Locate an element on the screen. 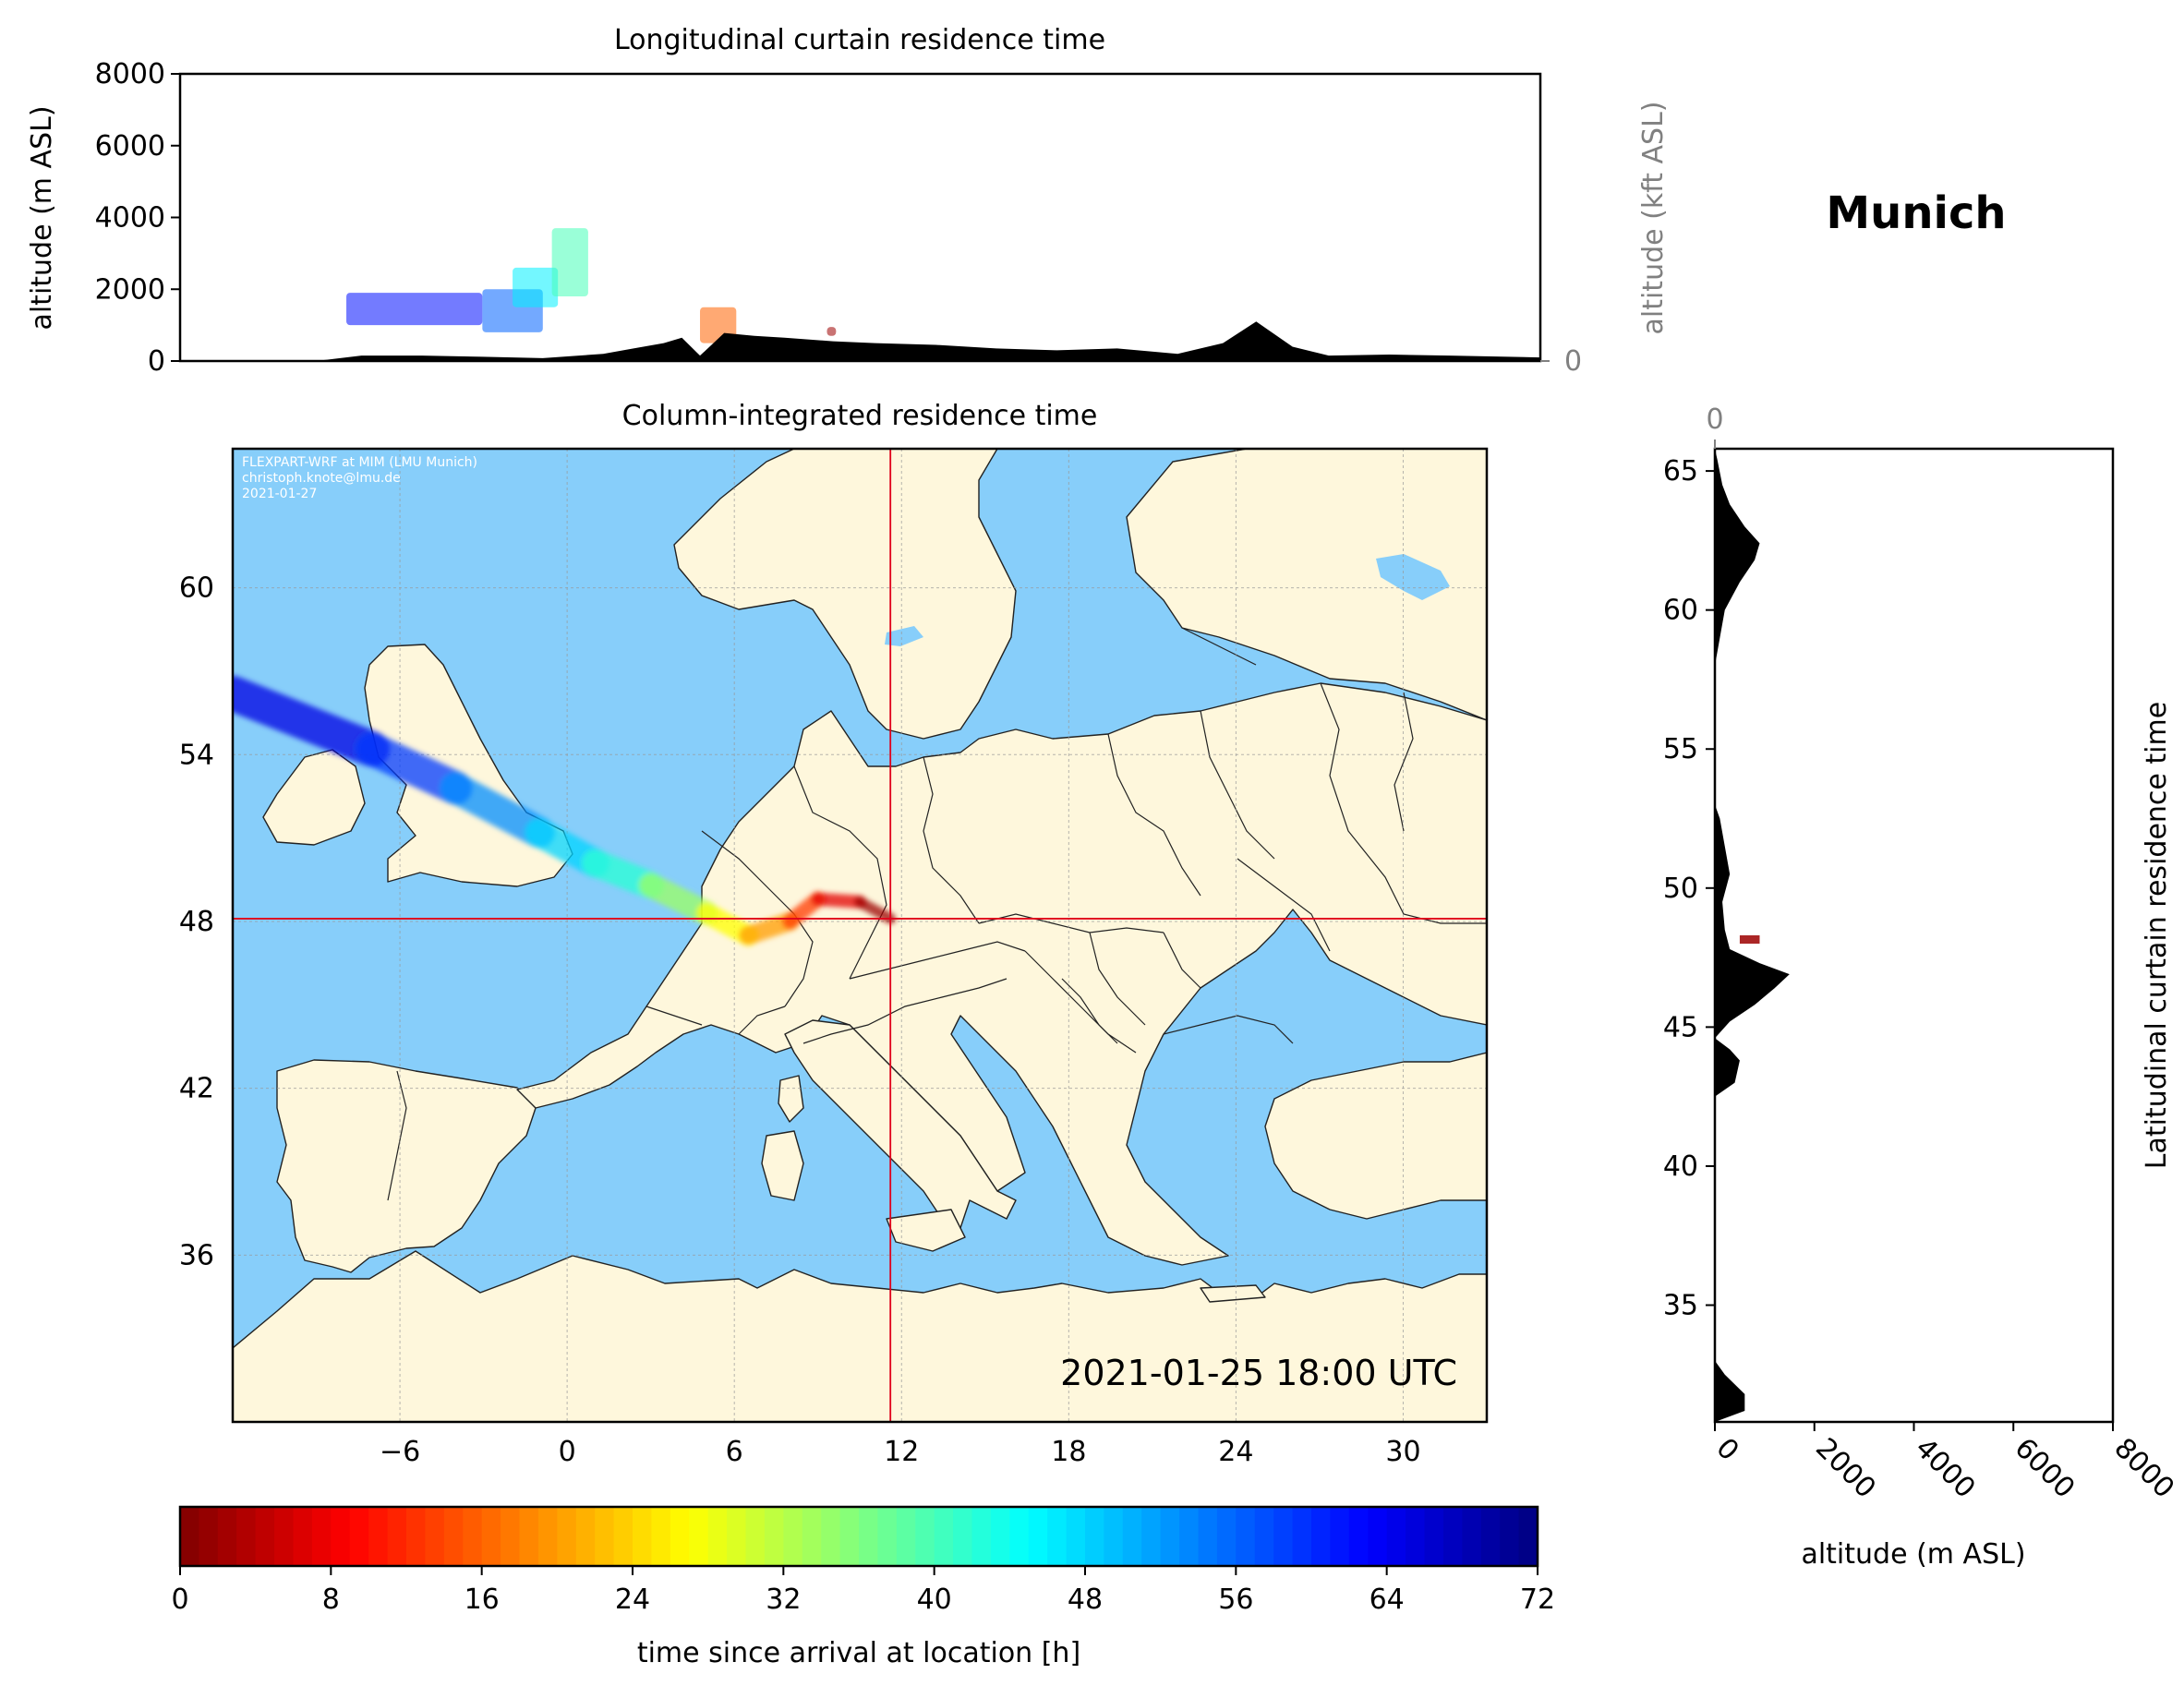  landmass-iberia is located at coordinates (406, 1166).